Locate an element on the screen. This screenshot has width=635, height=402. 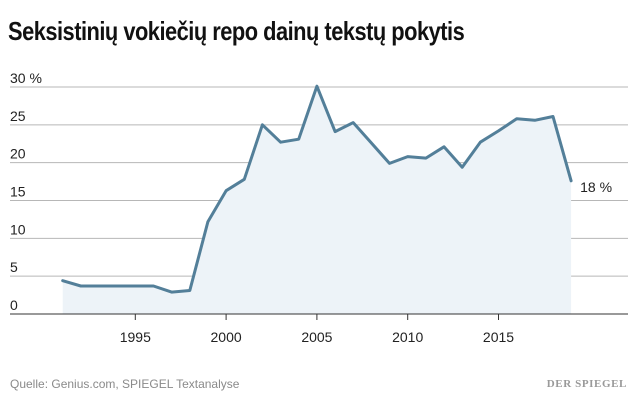
publisher-logo: DER SPIEGEL is located at coordinates (586, 384).